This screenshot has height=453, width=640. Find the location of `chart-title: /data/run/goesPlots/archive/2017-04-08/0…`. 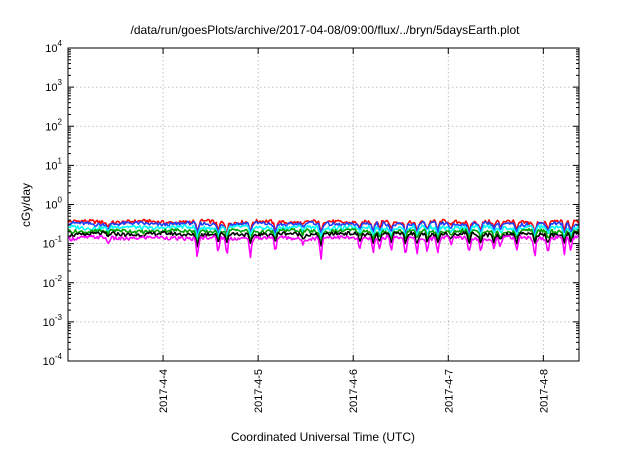

chart-title: /data/run/goesPlots/archive/2017-04-08/0… is located at coordinates (326, 30).